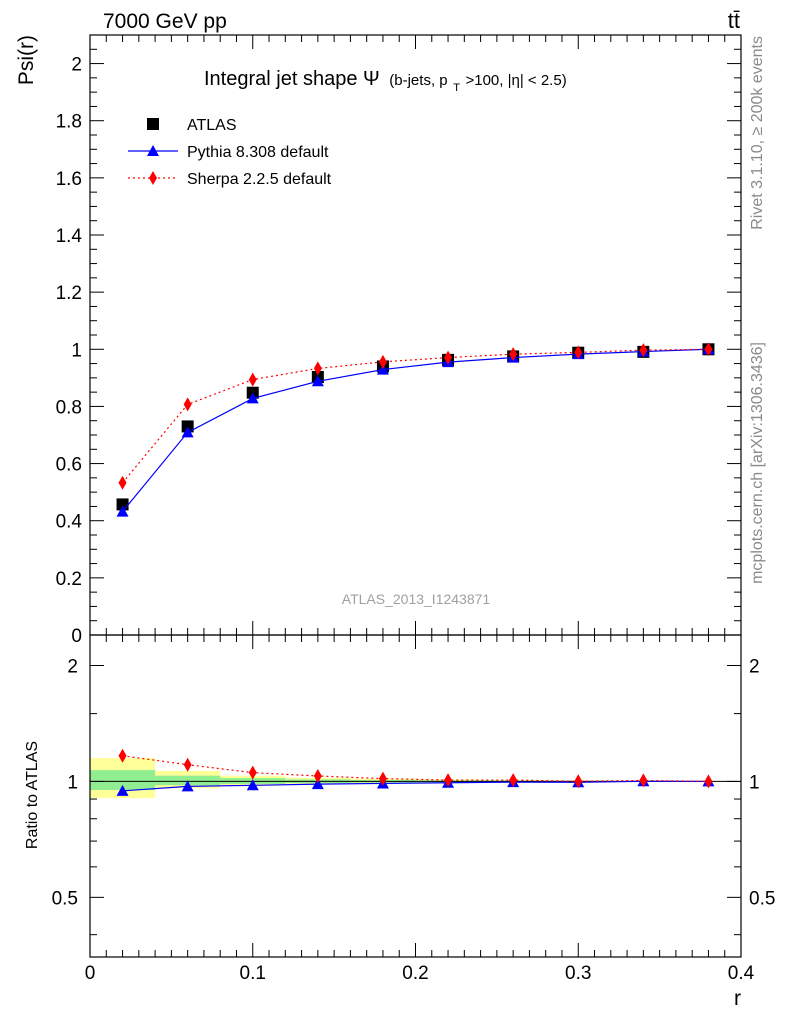 Image resolution: width=786 pixels, height=1024 pixels. What do you see at coordinates (415, 416) in the screenshot?
I see `series-line-sherpa-2-2-5-default` at bounding box center [415, 416].